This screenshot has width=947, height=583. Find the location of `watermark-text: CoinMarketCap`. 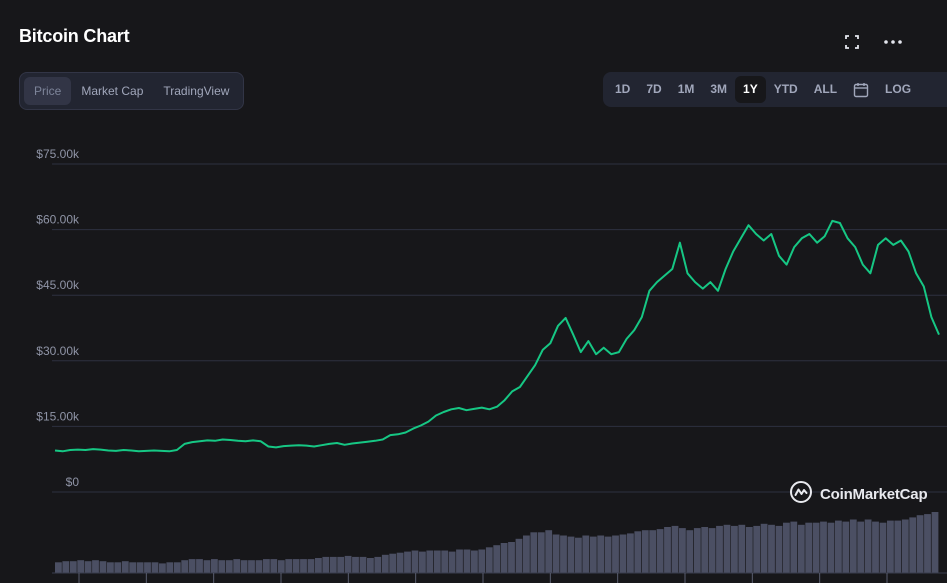

watermark-text: CoinMarketCap is located at coordinates (874, 494).